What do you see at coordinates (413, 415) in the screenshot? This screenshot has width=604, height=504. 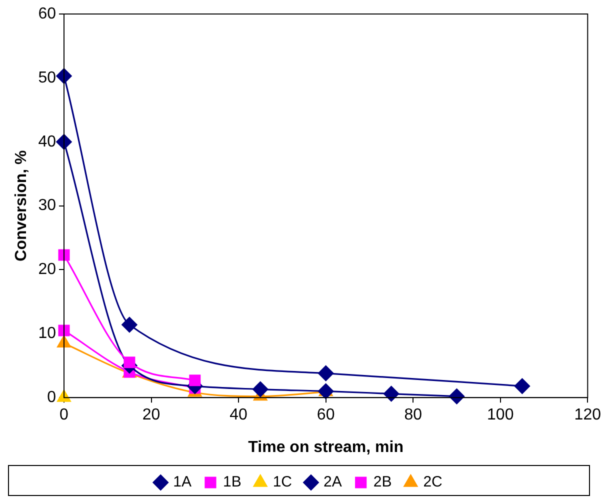 I see `x-tick-label: 80` at bounding box center [413, 415].